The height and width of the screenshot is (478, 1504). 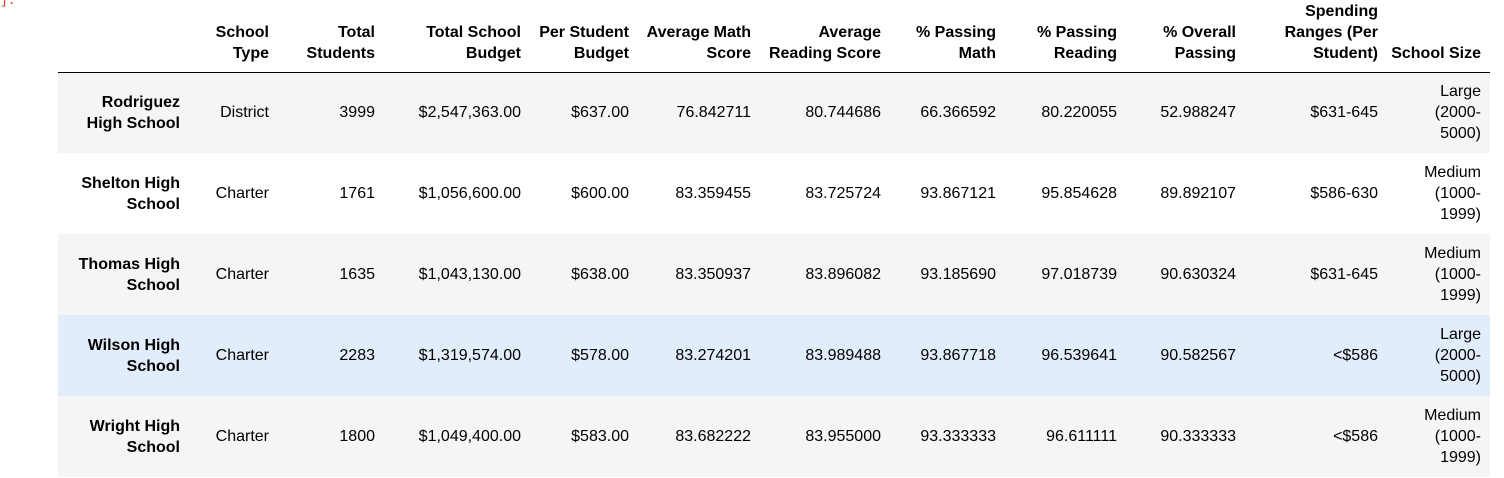 I want to click on cell-per-student-budget: $637.00, so click(x=600, y=113).